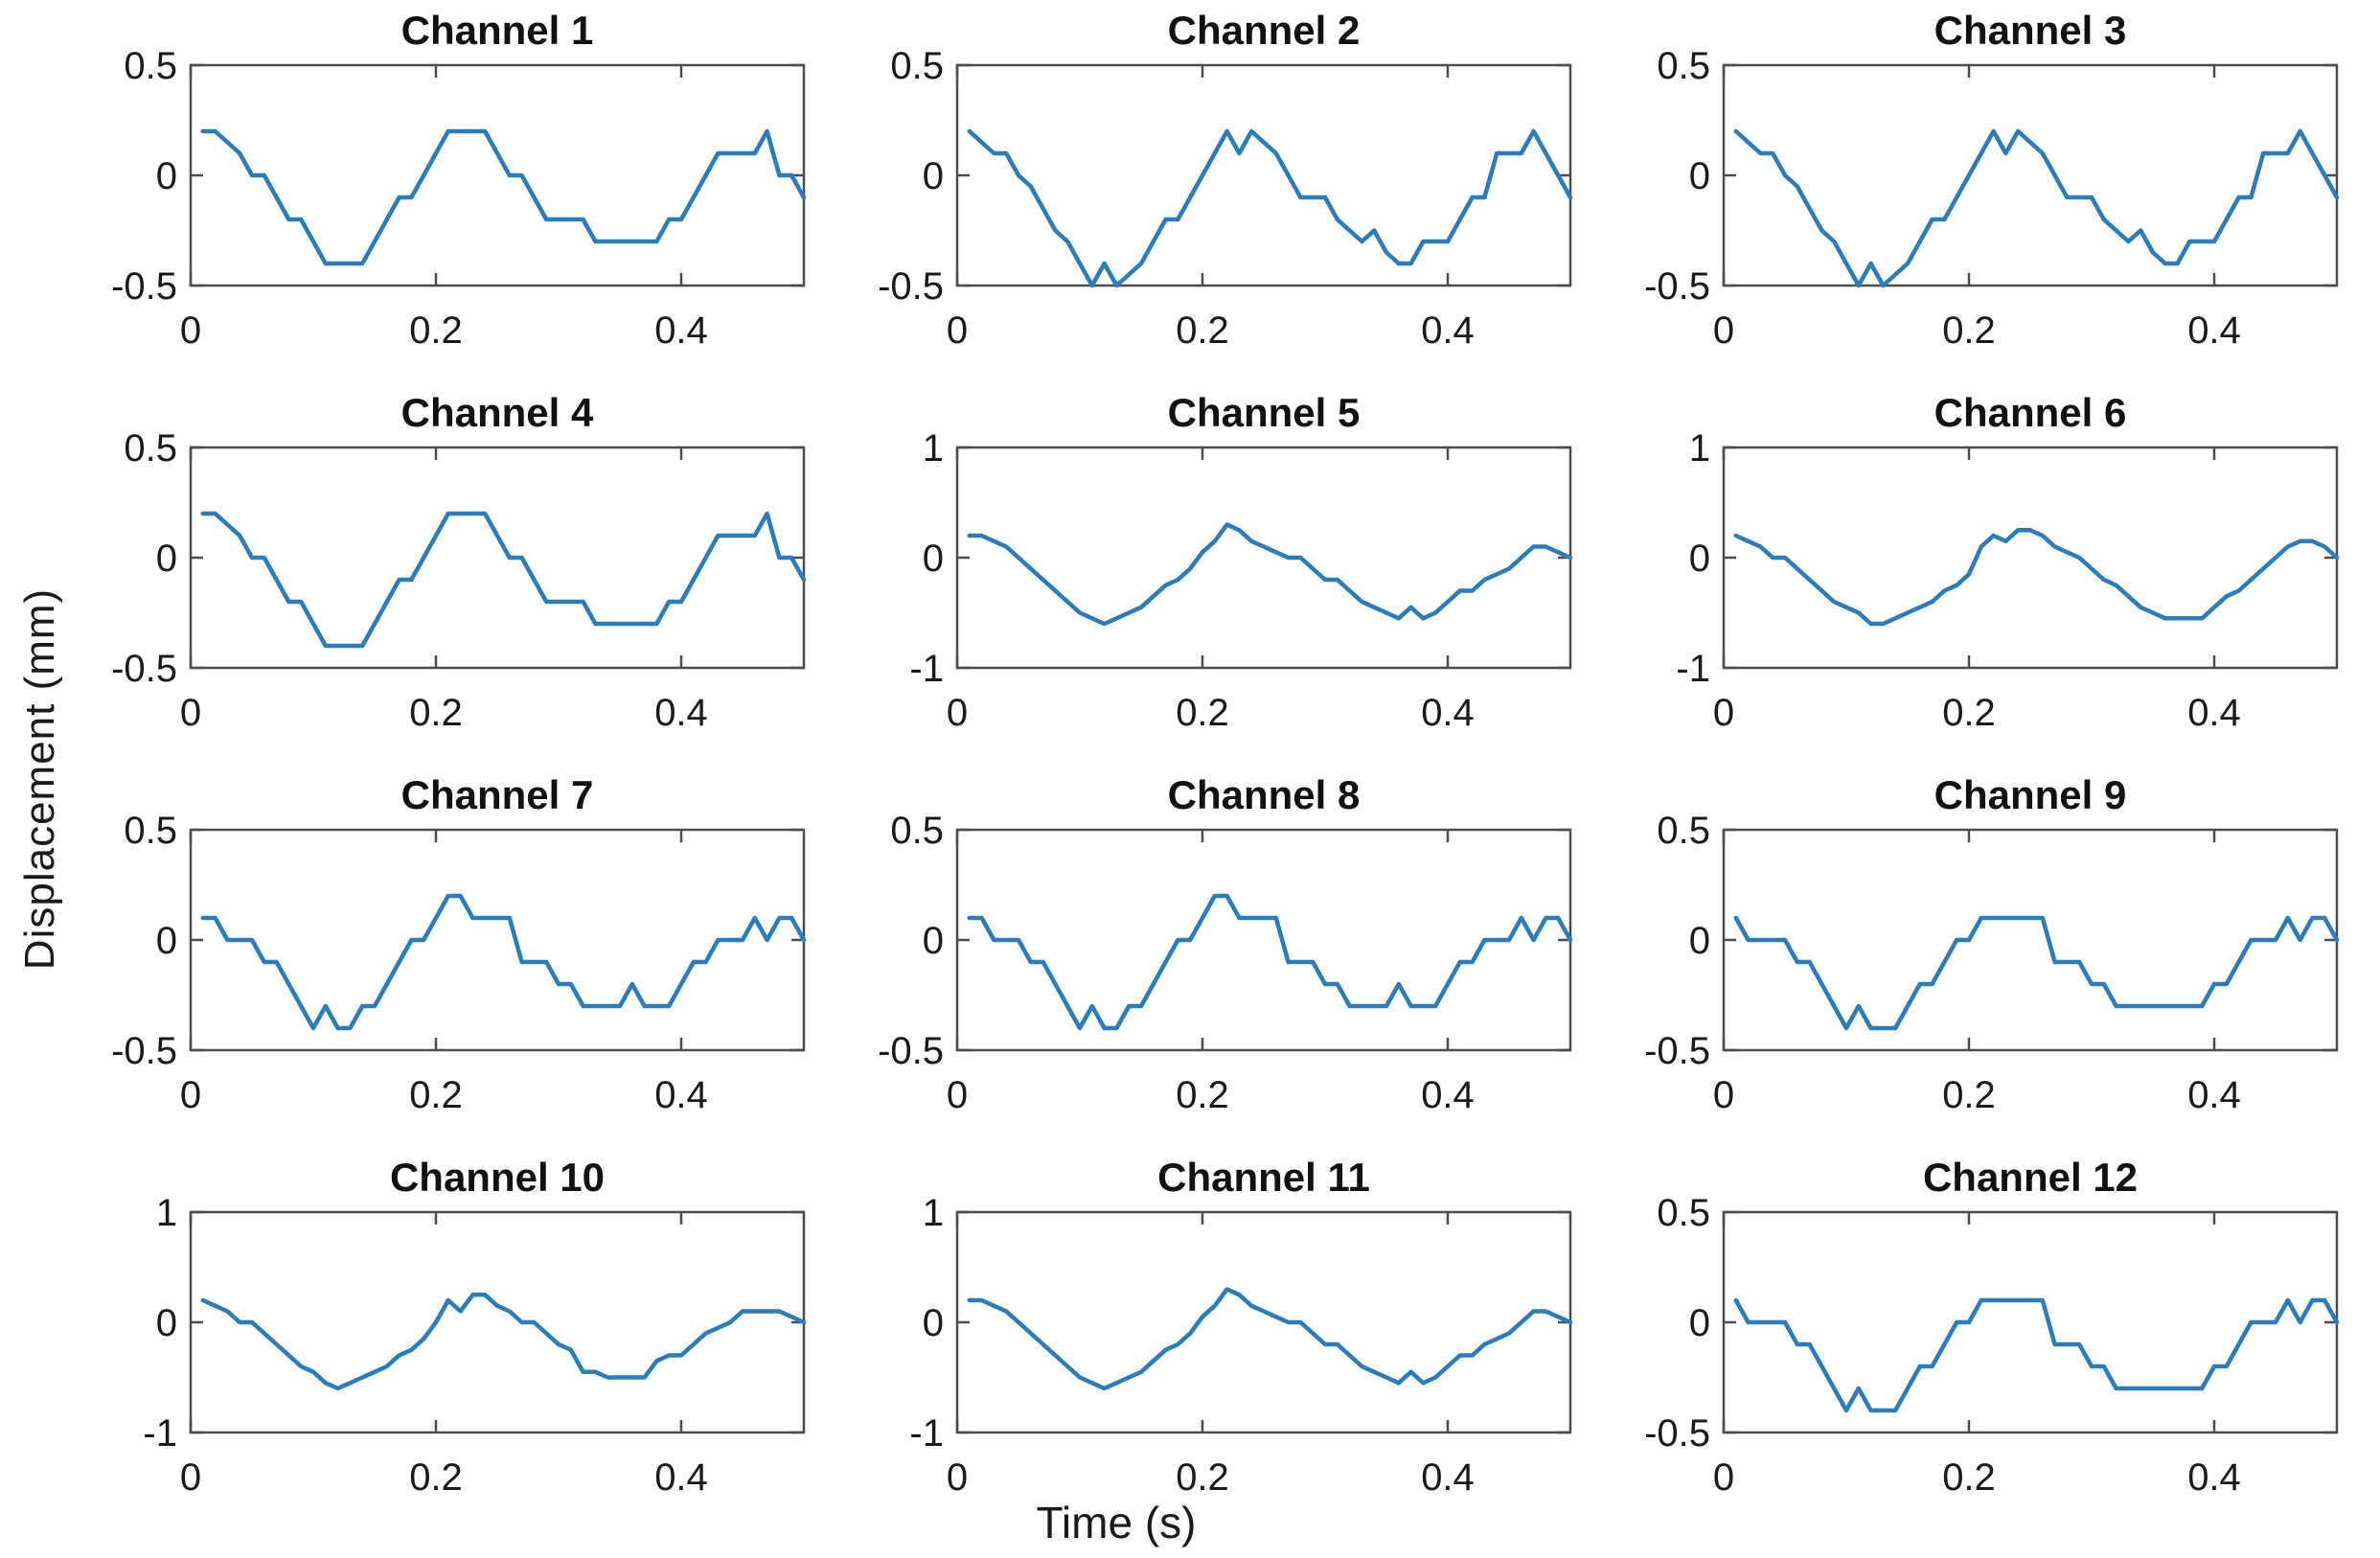 This screenshot has width=2380, height=1558. I want to click on subplot-channel-1: Channel 1 0 0.2 0.4 0.5 0 -0.5, so click(464, 197).